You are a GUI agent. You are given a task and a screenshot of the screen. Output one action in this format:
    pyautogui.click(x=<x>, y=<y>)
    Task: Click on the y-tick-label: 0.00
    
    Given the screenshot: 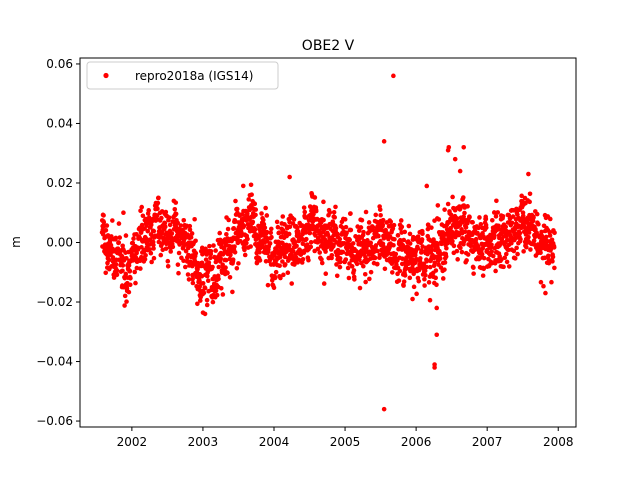 What is the action you would take?
    pyautogui.click(x=59, y=243)
    